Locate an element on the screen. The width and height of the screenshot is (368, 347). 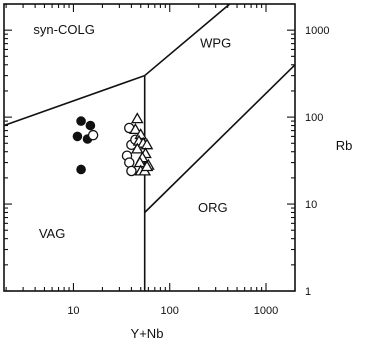
field-label: VAG is located at coordinates (52, 233).